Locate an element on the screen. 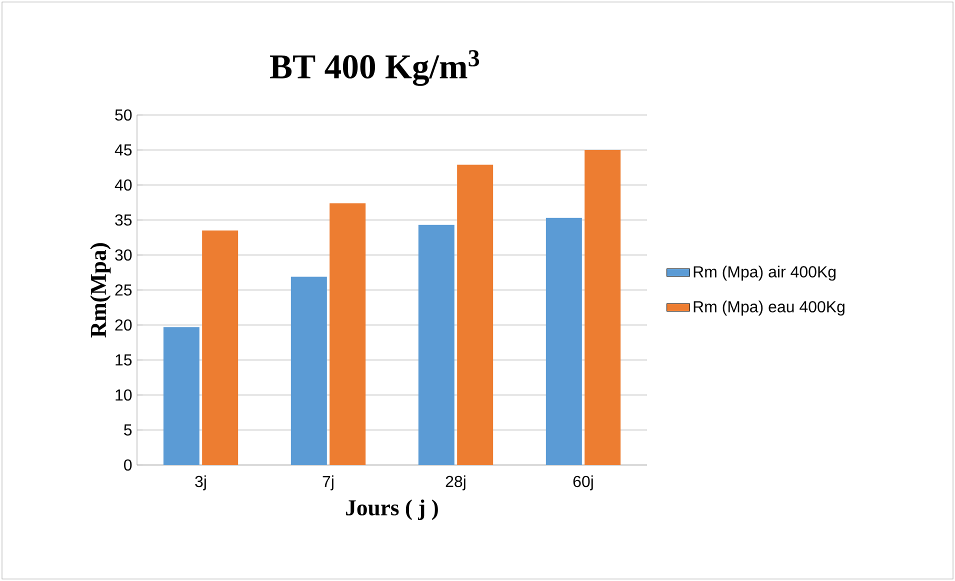 Image resolution: width=955 pixels, height=581 pixels. legend-label: Rm (Mpa) eau 400Kg is located at coordinates (769, 308).